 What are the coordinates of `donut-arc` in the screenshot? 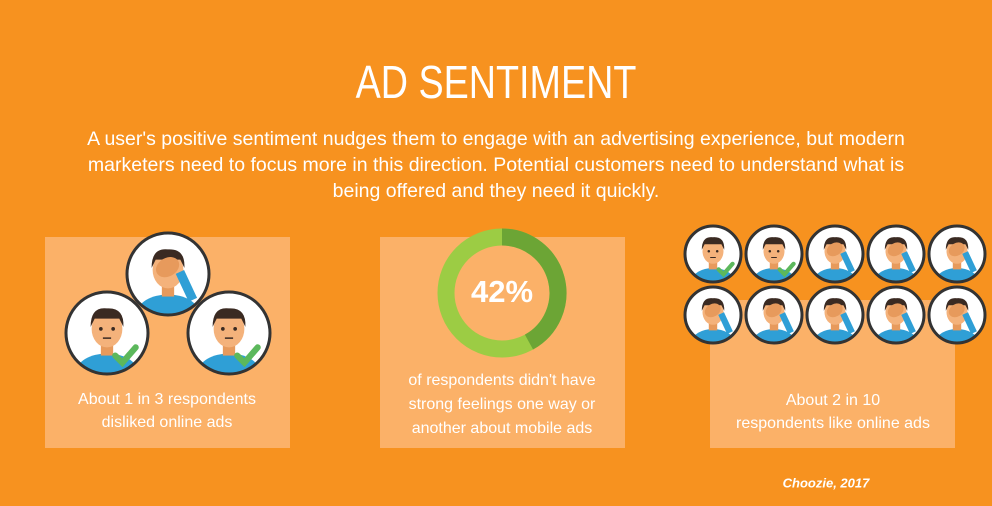 It's located at (534, 289).